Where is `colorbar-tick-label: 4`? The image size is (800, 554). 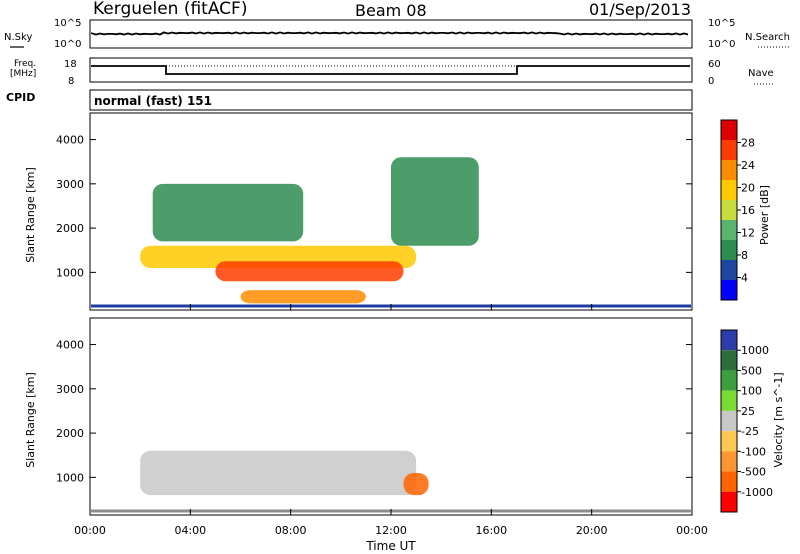 colorbar-tick-label: 4 is located at coordinates (744, 278).